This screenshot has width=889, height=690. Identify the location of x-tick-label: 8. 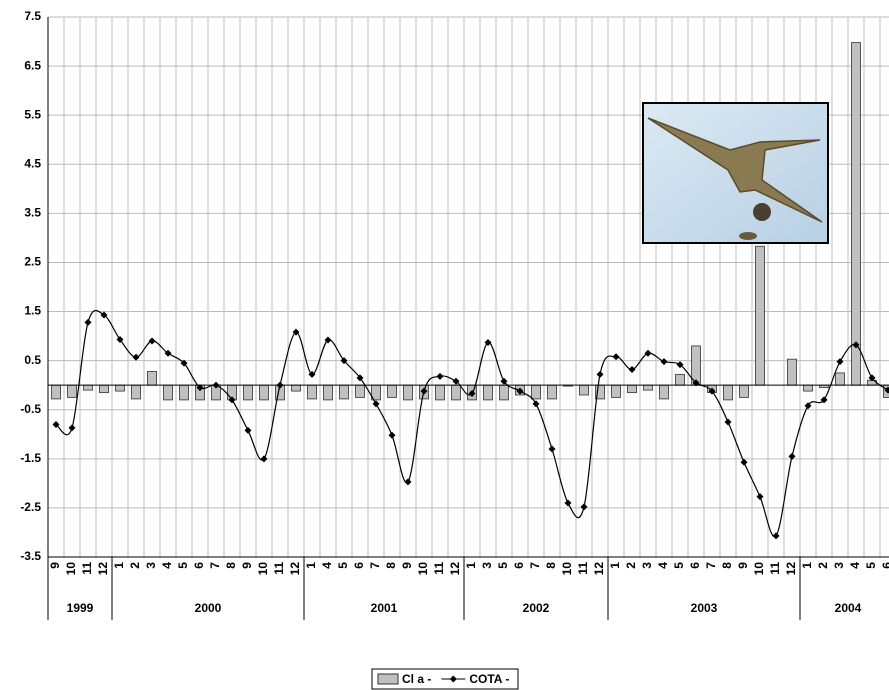
(231, 565).